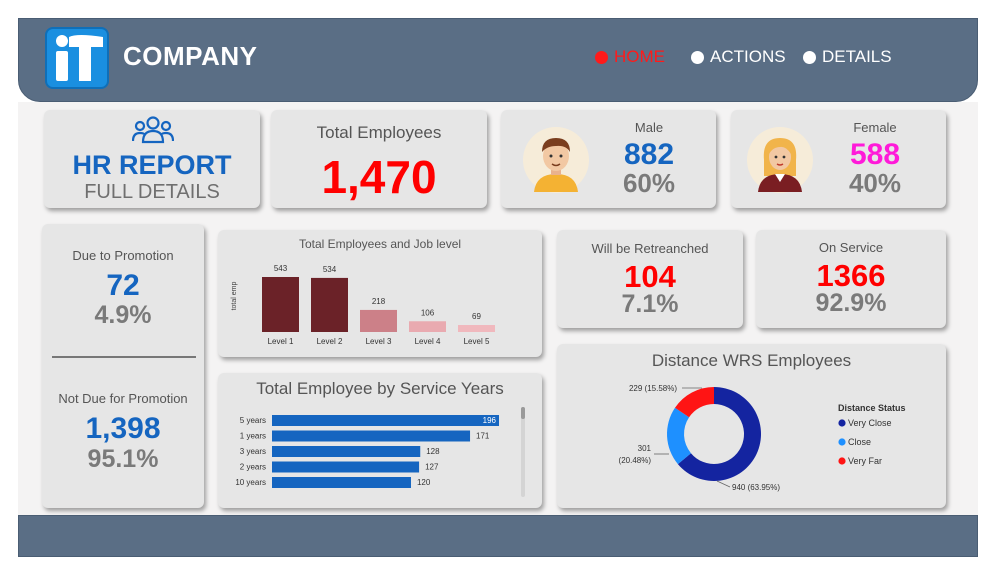  Describe the element at coordinates (433, 451) in the screenshot. I see `service-years-value-label: 128` at that location.